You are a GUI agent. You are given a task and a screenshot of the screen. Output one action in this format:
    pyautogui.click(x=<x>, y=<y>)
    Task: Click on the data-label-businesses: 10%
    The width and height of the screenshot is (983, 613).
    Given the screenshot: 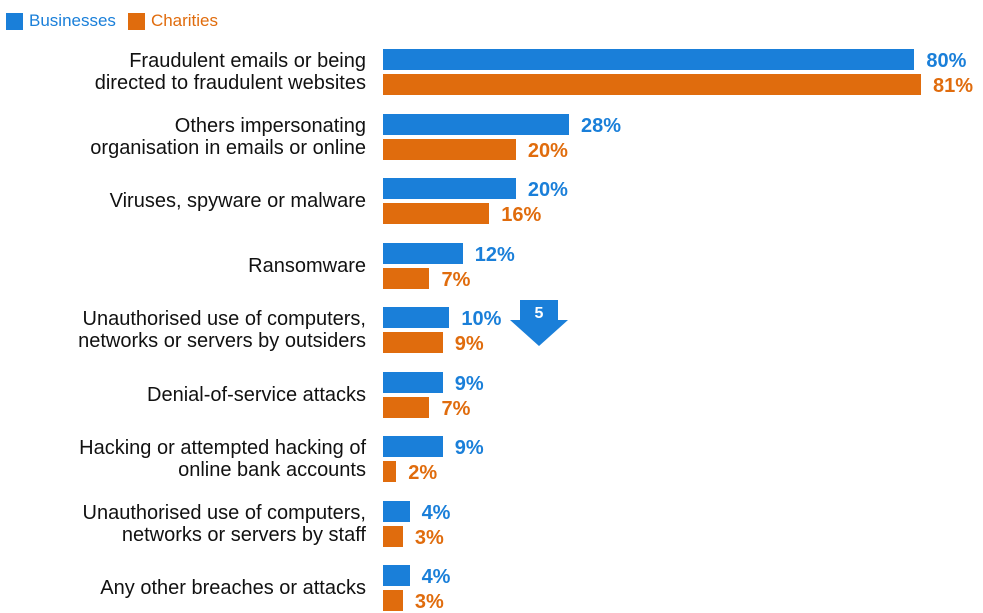 What is the action you would take?
    pyautogui.click(x=481, y=319)
    